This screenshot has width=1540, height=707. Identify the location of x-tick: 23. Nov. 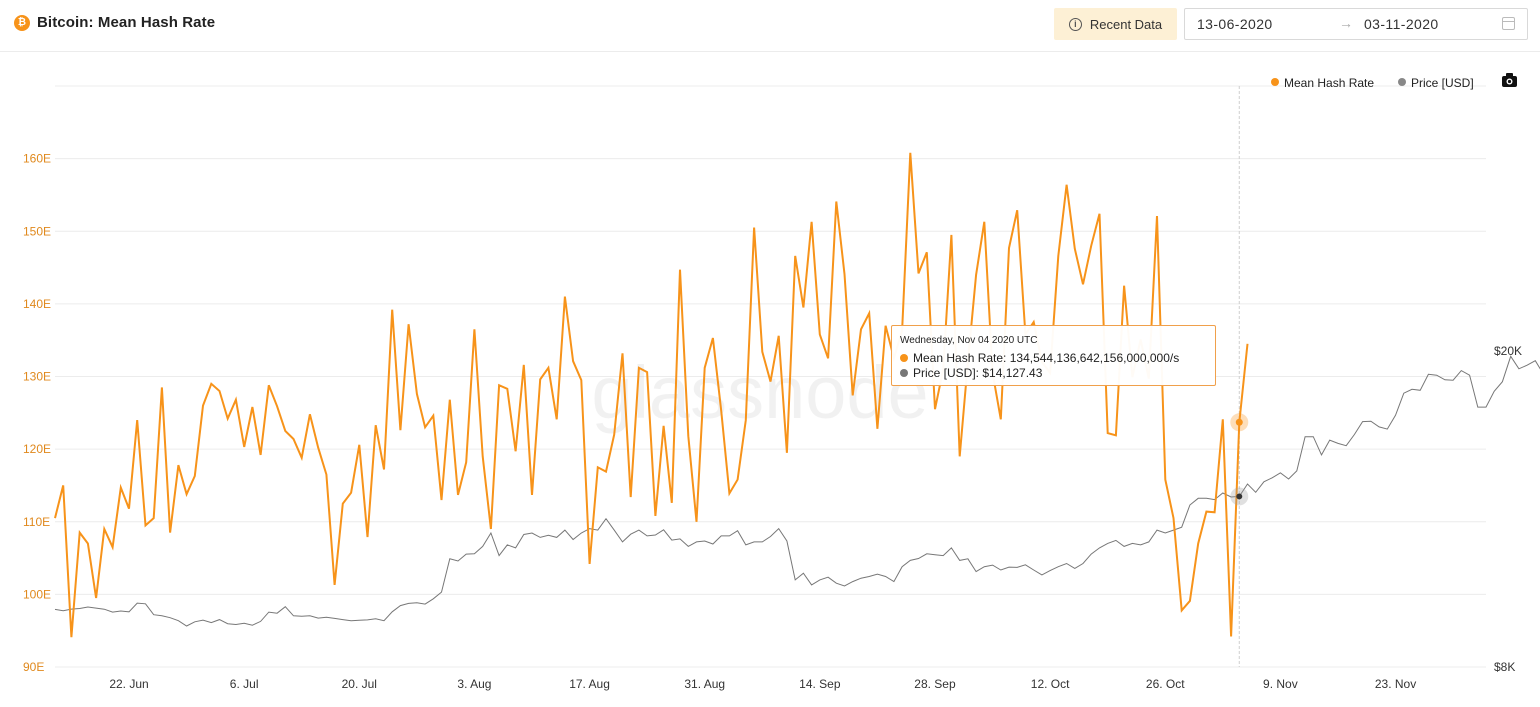
(1395, 684).